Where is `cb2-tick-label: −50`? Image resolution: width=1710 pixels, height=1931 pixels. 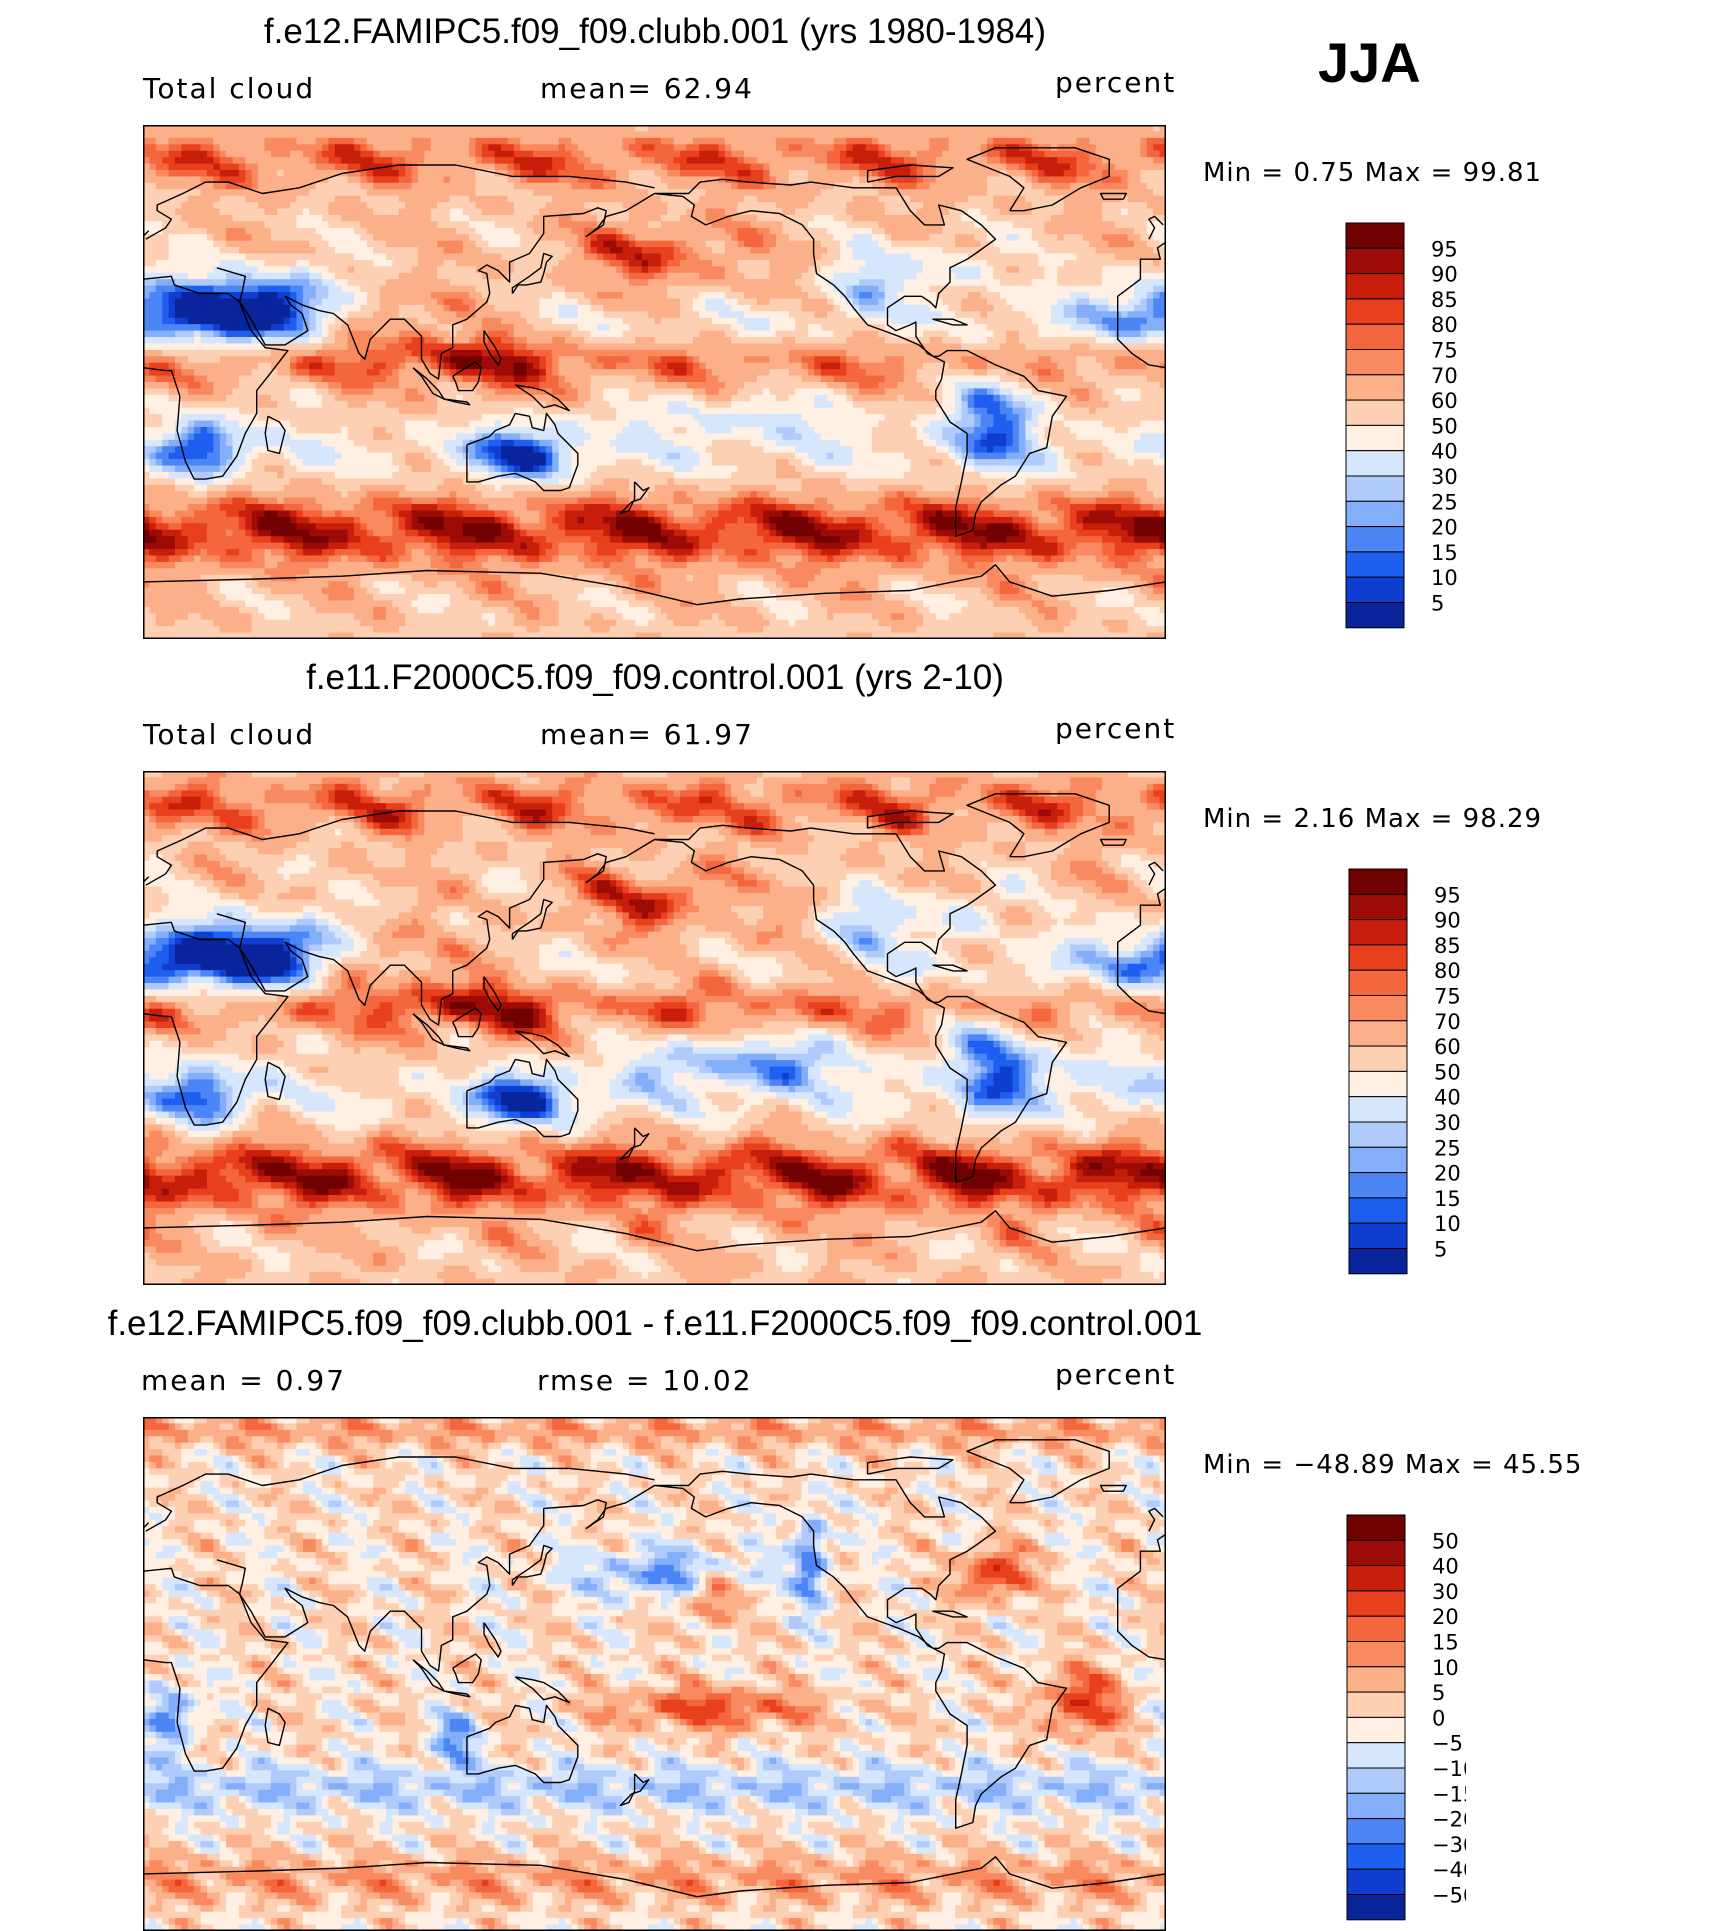
cb2-tick-label: −50 is located at coordinates (1449, 1896).